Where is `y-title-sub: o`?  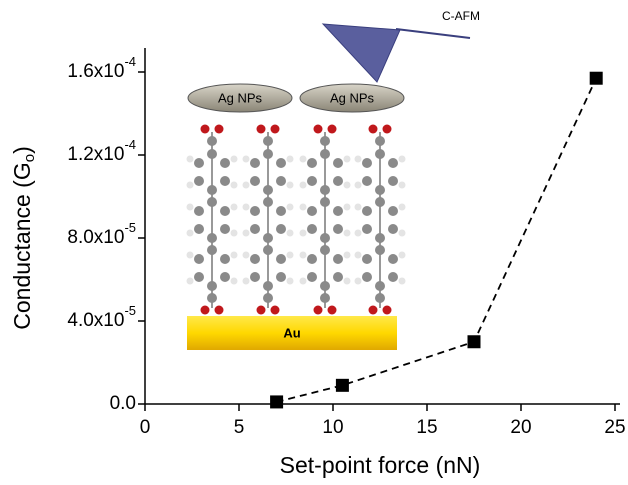 y-title-sub: o is located at coordinates (29, 158).